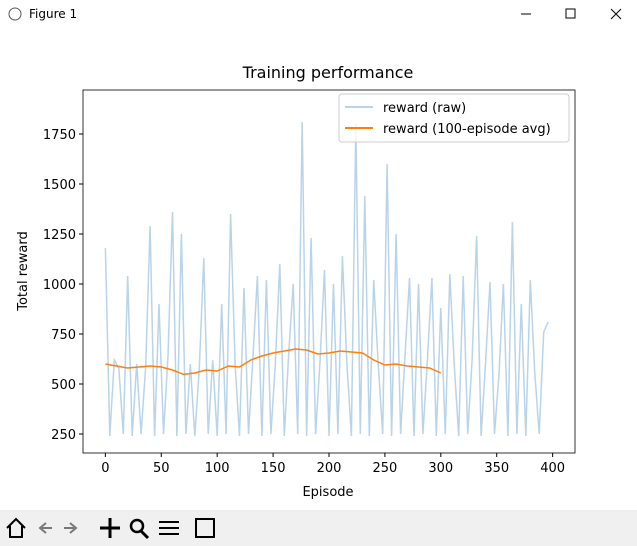 The height and width of the screenshot is (546, 637). What do you see at coordinates (328, 72) in the screenshot?
I see `chart-title: Training performance` at bounding box center [328, 72].